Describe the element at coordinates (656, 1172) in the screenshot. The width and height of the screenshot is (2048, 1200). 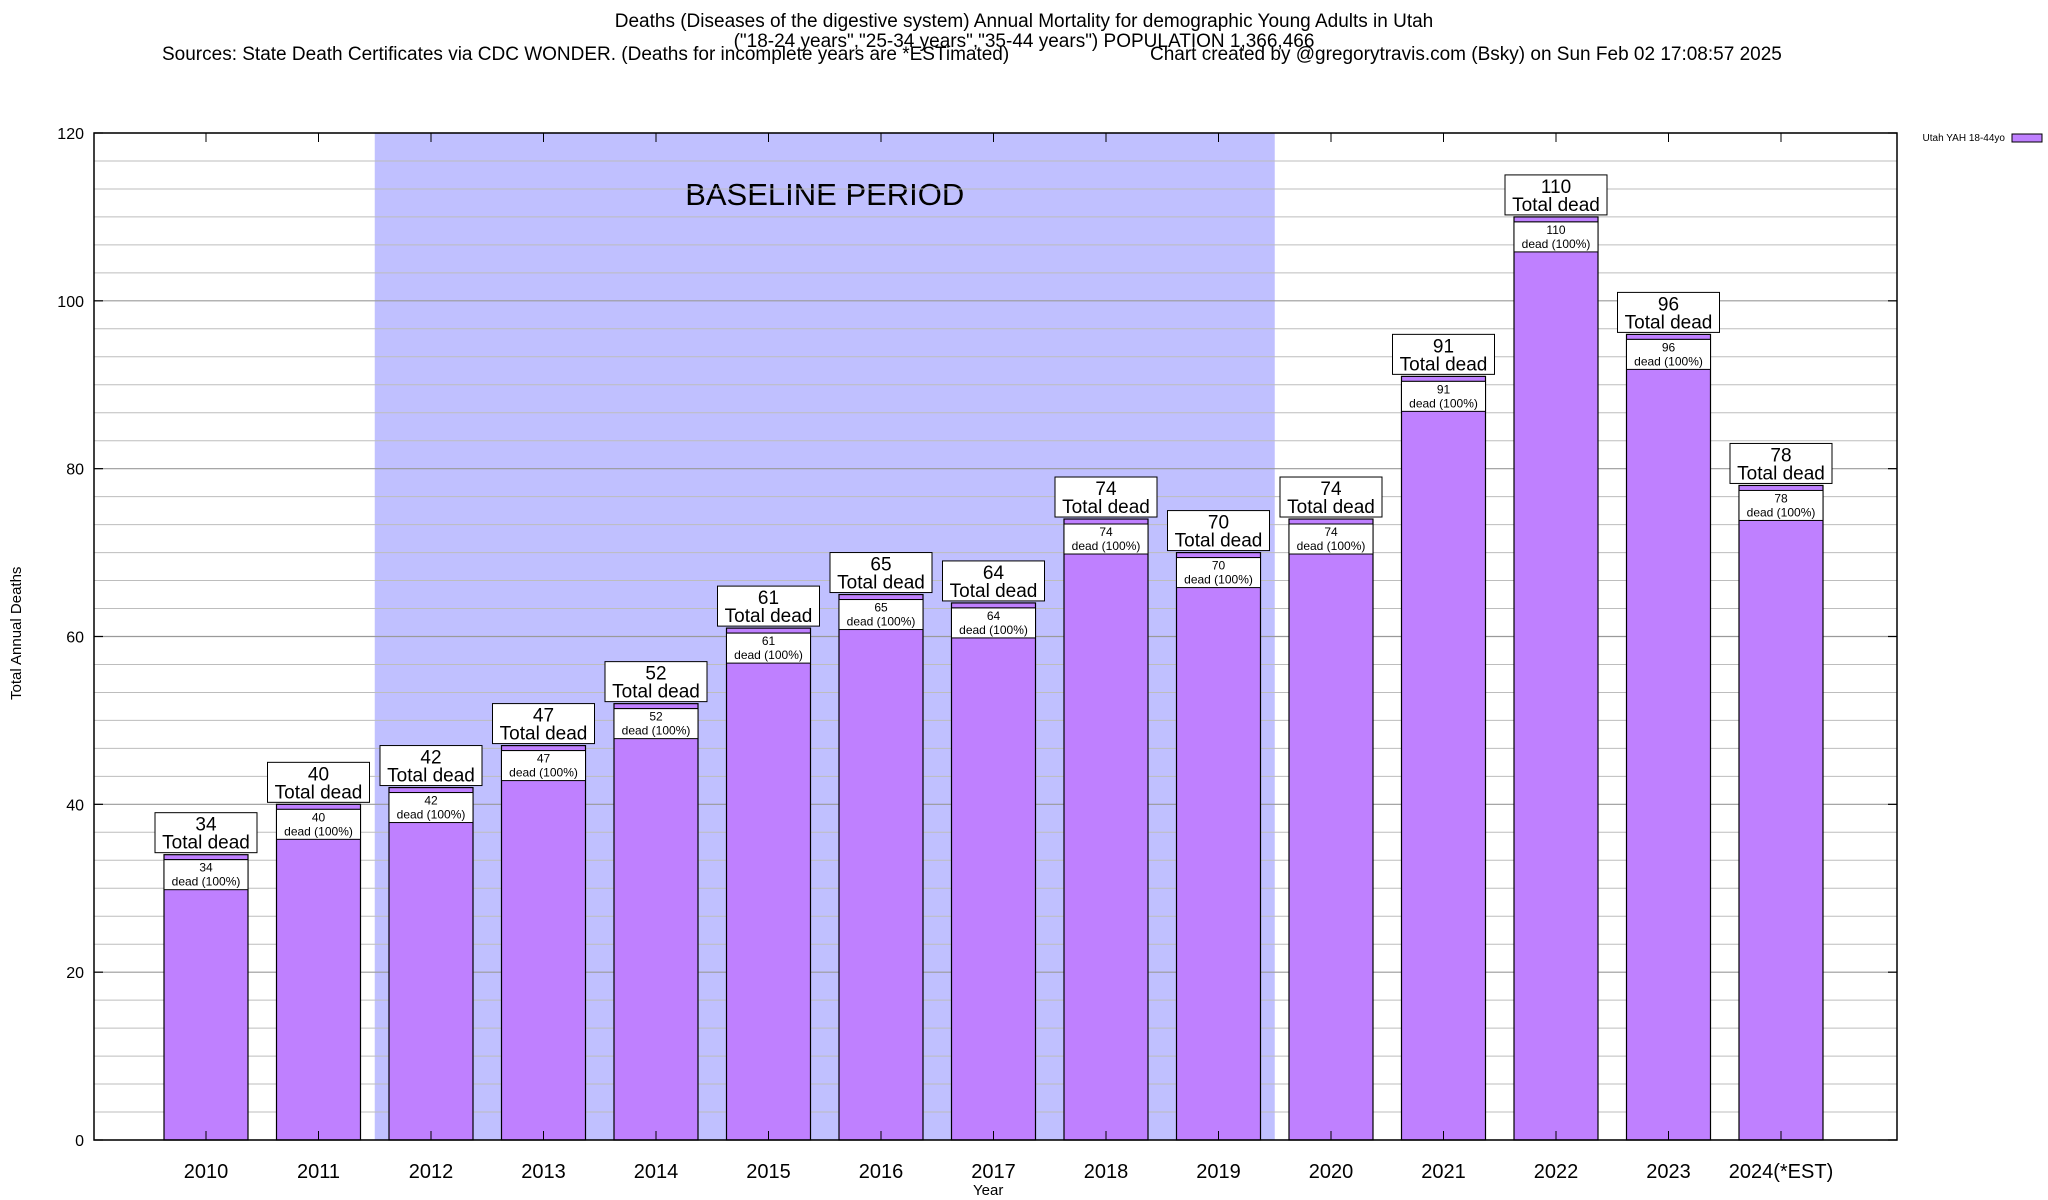
I see `x-tick-label: 2014` at that location.